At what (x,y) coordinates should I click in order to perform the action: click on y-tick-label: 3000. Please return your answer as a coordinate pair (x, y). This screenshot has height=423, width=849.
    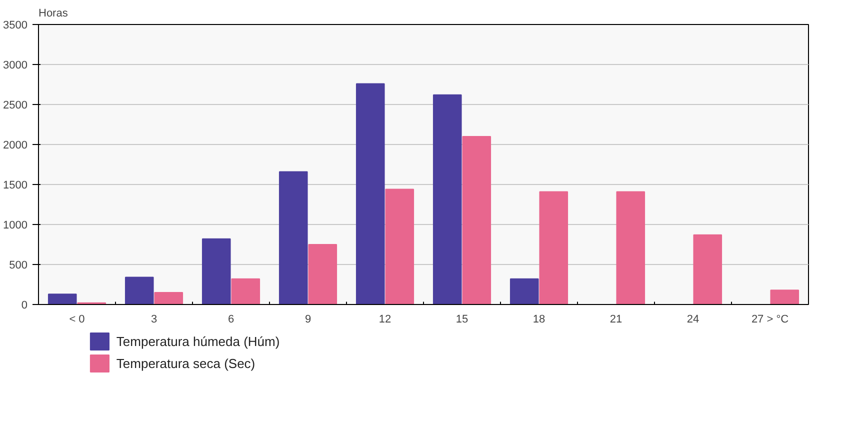
    Looking at the image, I should click on (15, 66).